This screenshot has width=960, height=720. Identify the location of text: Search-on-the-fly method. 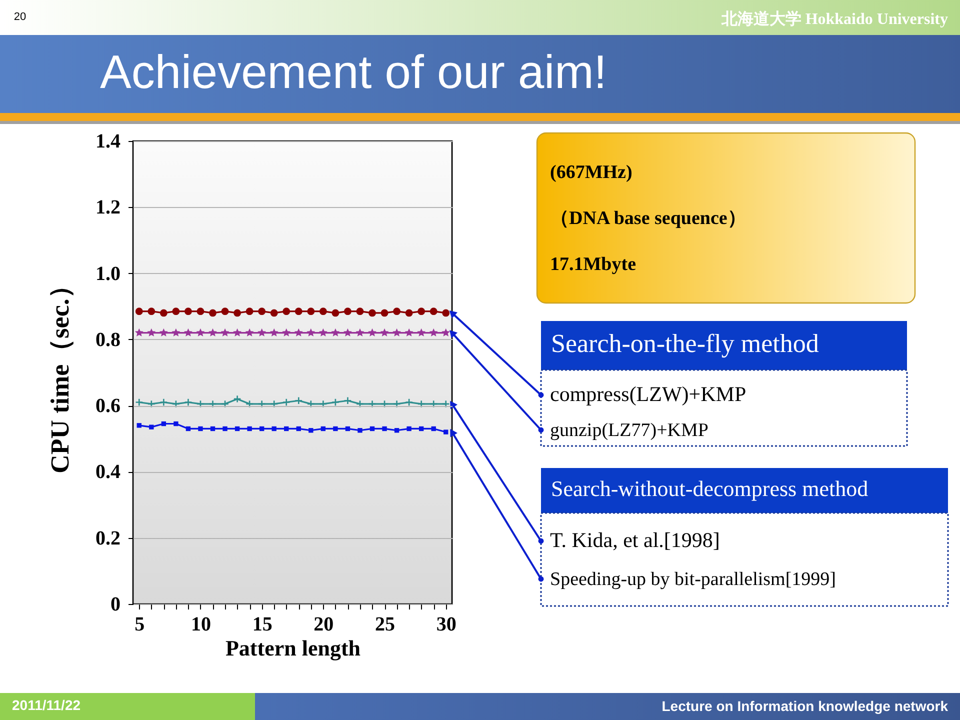
(685, 343).